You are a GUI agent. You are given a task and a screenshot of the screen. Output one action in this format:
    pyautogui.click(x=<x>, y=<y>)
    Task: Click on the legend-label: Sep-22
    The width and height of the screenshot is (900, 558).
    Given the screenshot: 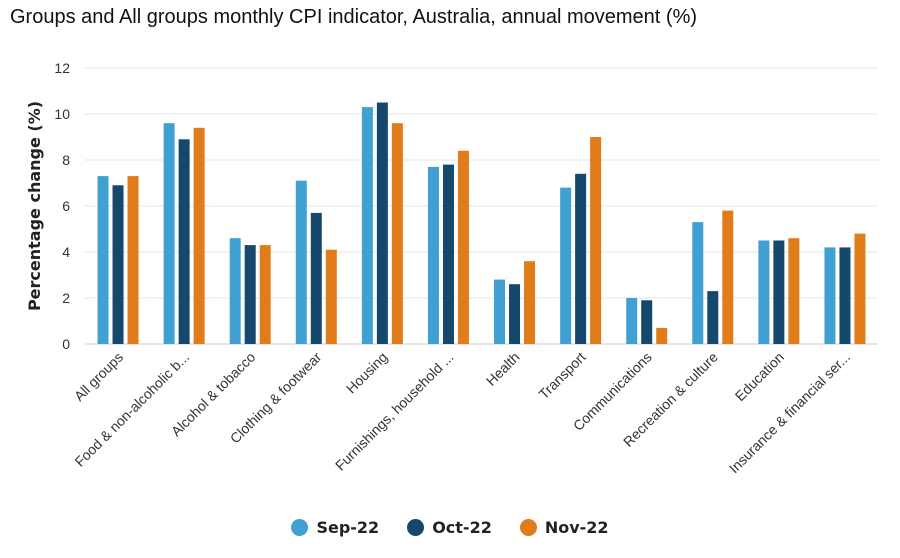 What is the action you would take?
    pyautogui.click(x=348, y=527)
    